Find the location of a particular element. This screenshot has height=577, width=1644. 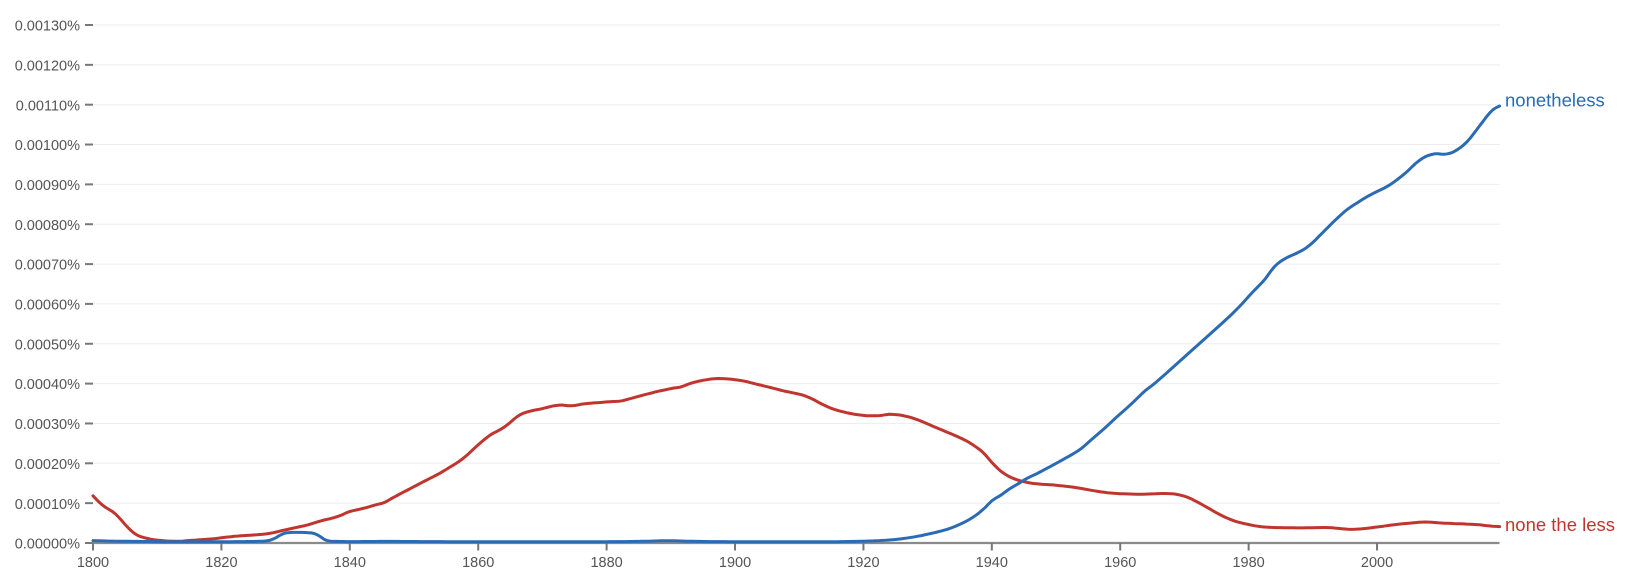

svg-text: 1900 is located at coordinates (735, 563).